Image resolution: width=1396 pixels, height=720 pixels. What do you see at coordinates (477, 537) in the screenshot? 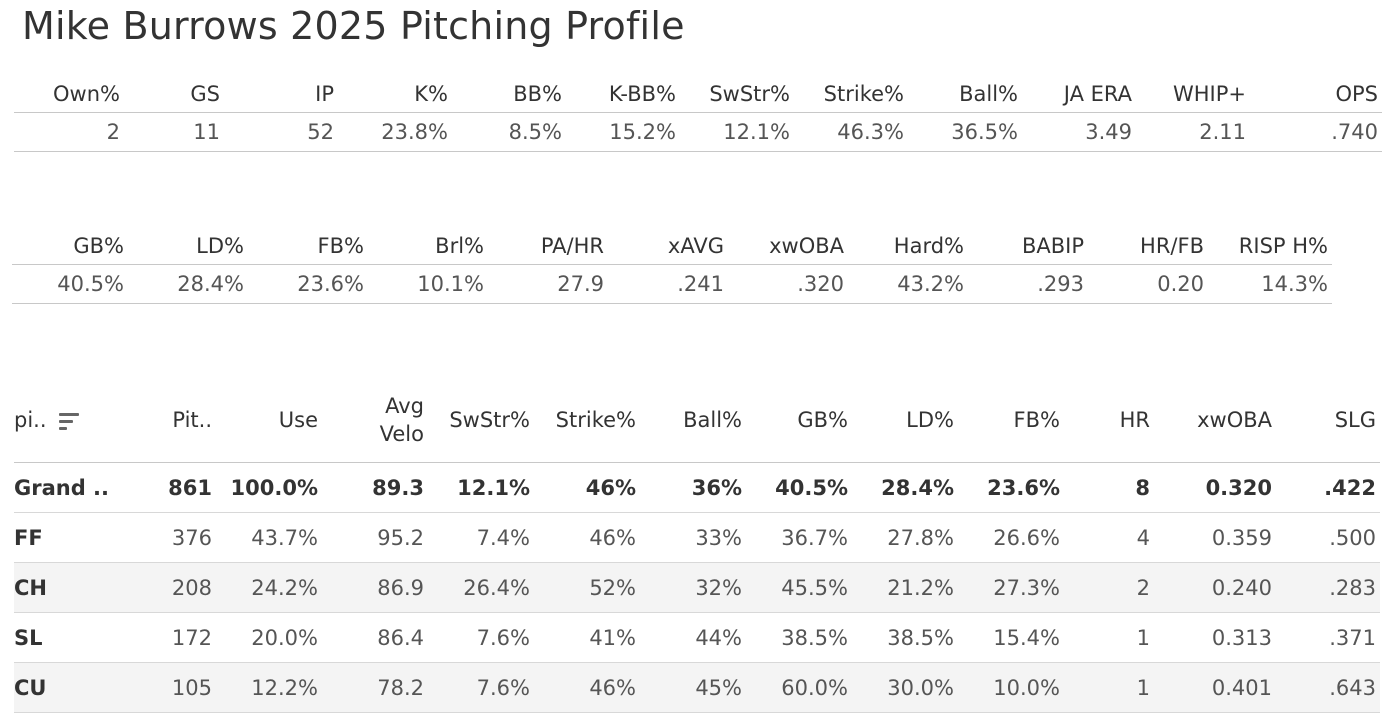
I see `cell-swstr-pct: 7.4%` at bounding box center [477, 537].